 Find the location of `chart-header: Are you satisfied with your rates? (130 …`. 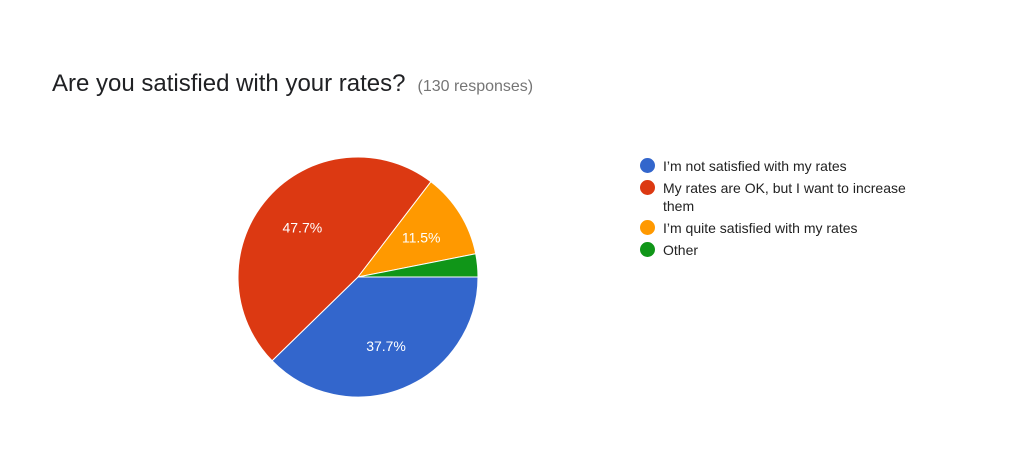

chart-header: Are you satisfied with your rates? (130 … is located at coordinates (292, 84).